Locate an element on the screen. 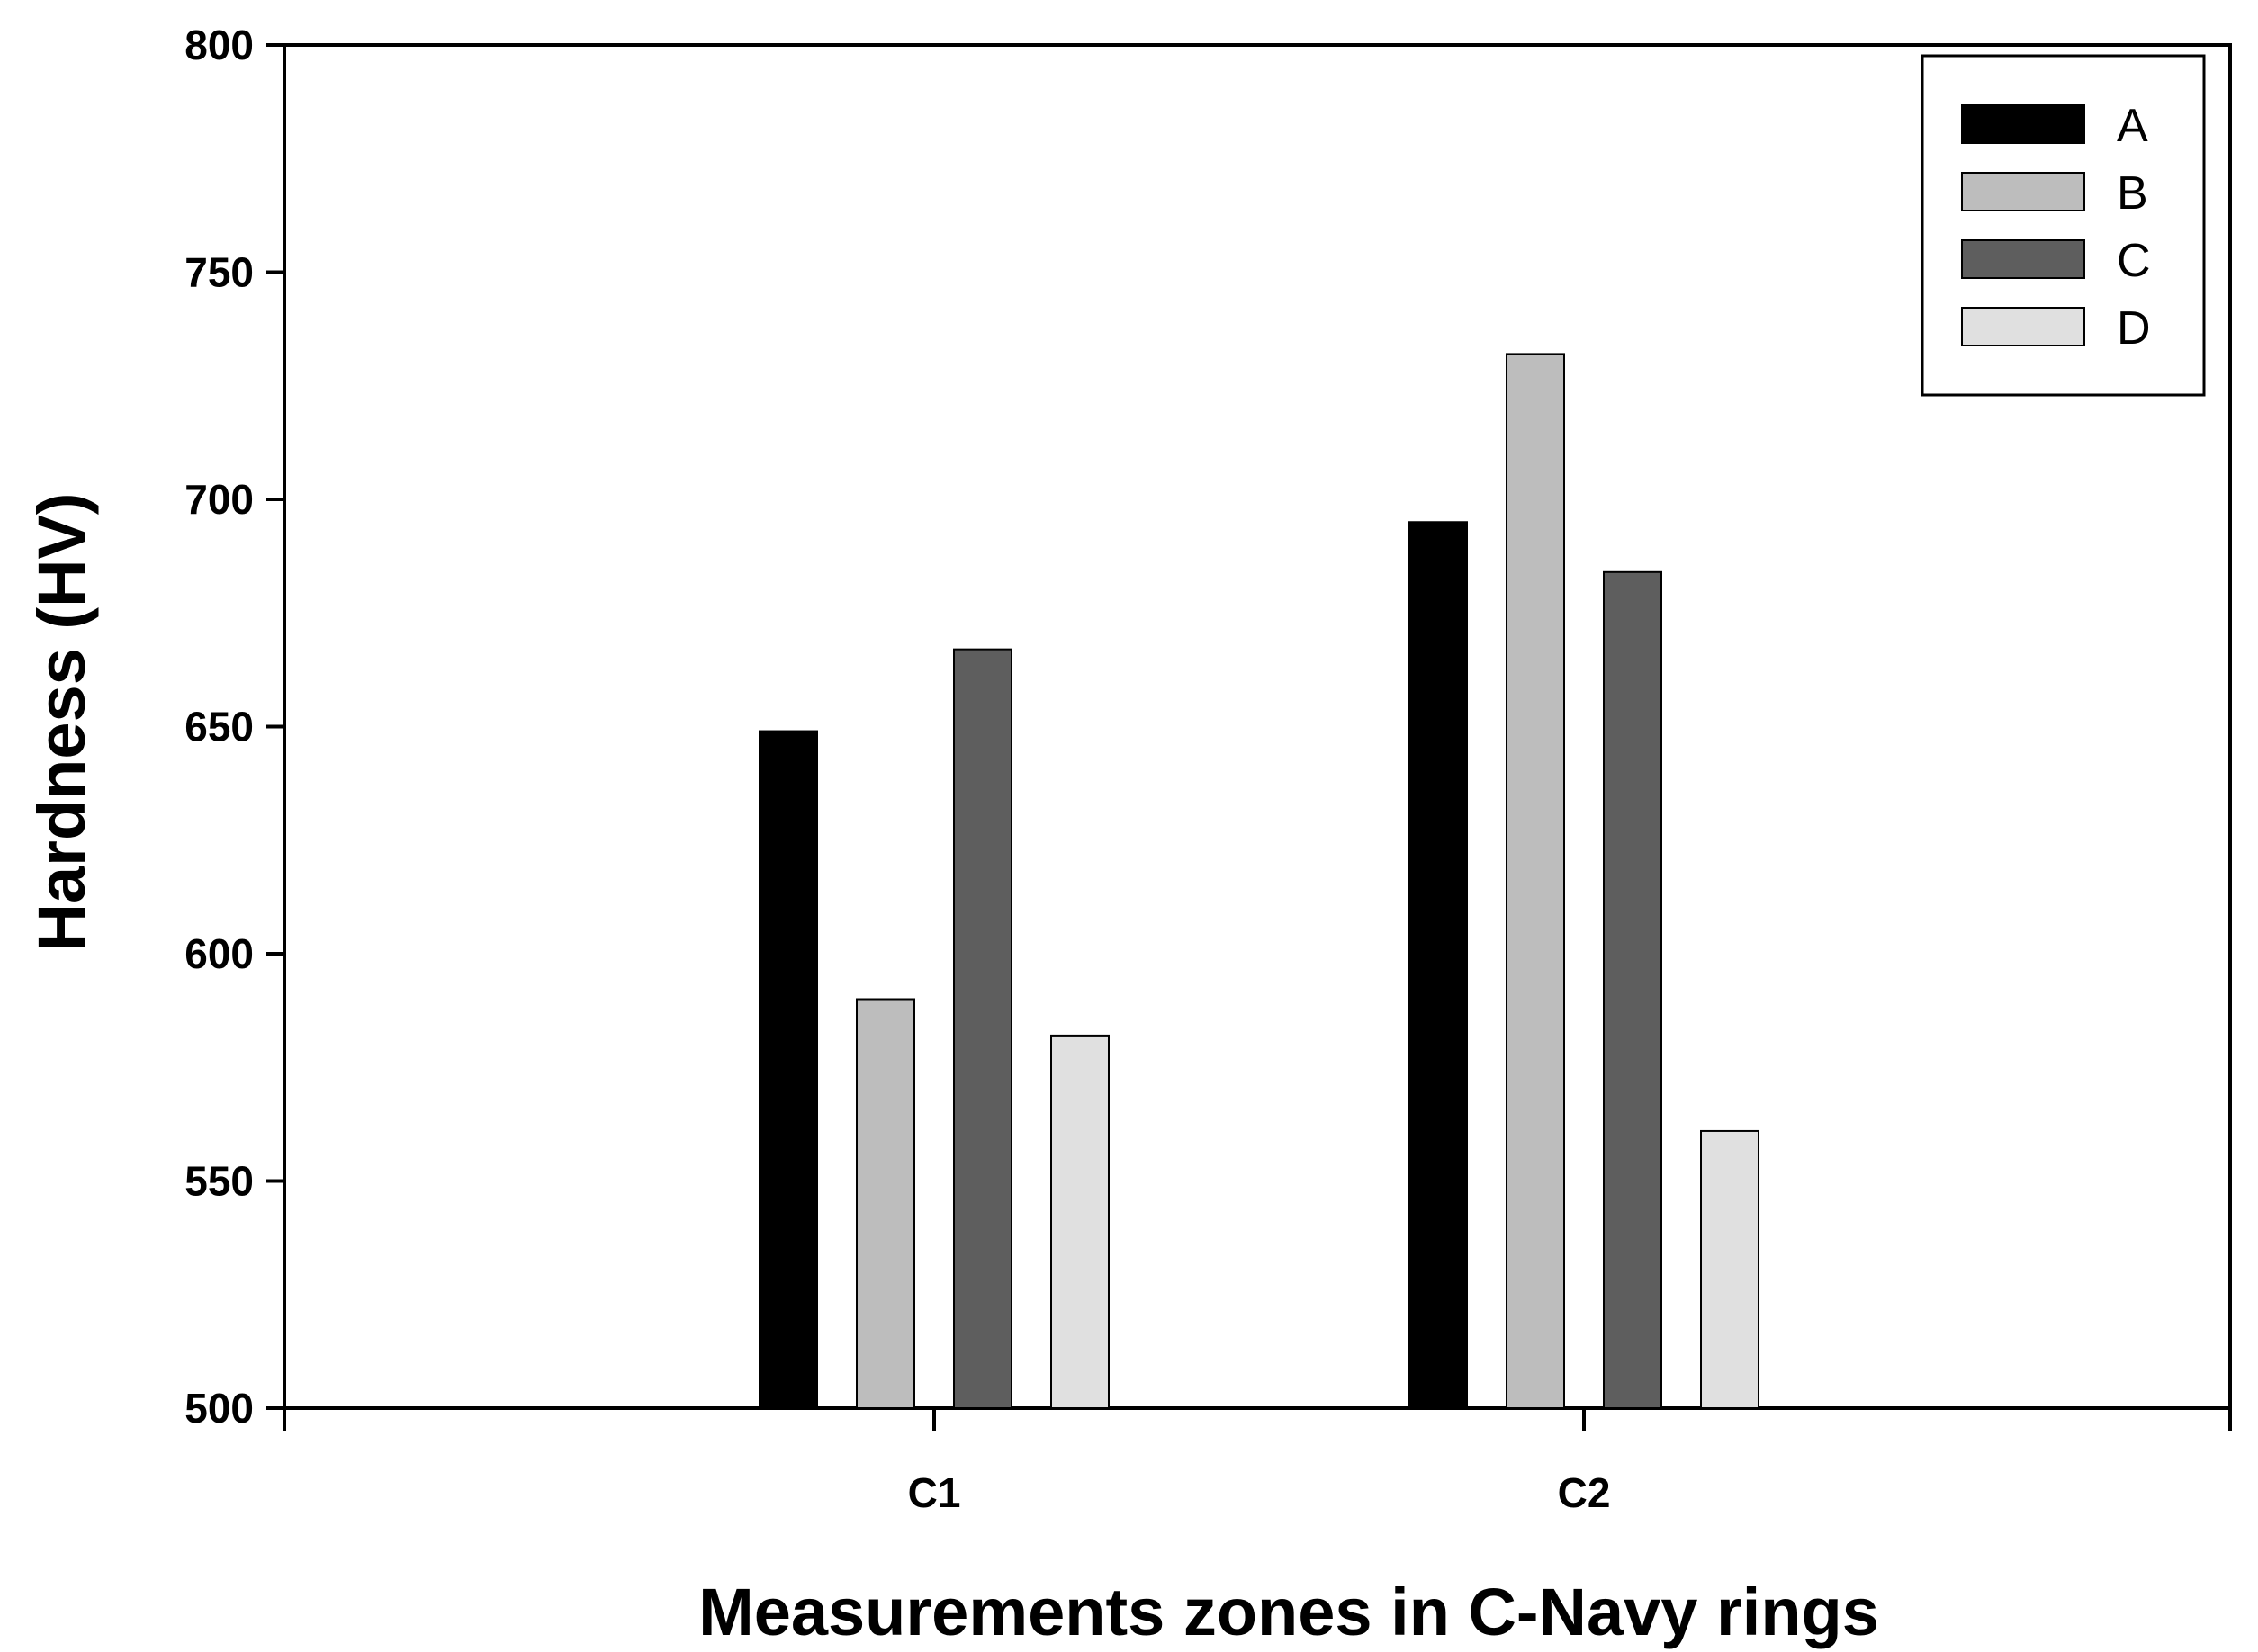 This screenshot has width=2258, height=1652. bar-A-C1 is located at coordinates (788, 1069).